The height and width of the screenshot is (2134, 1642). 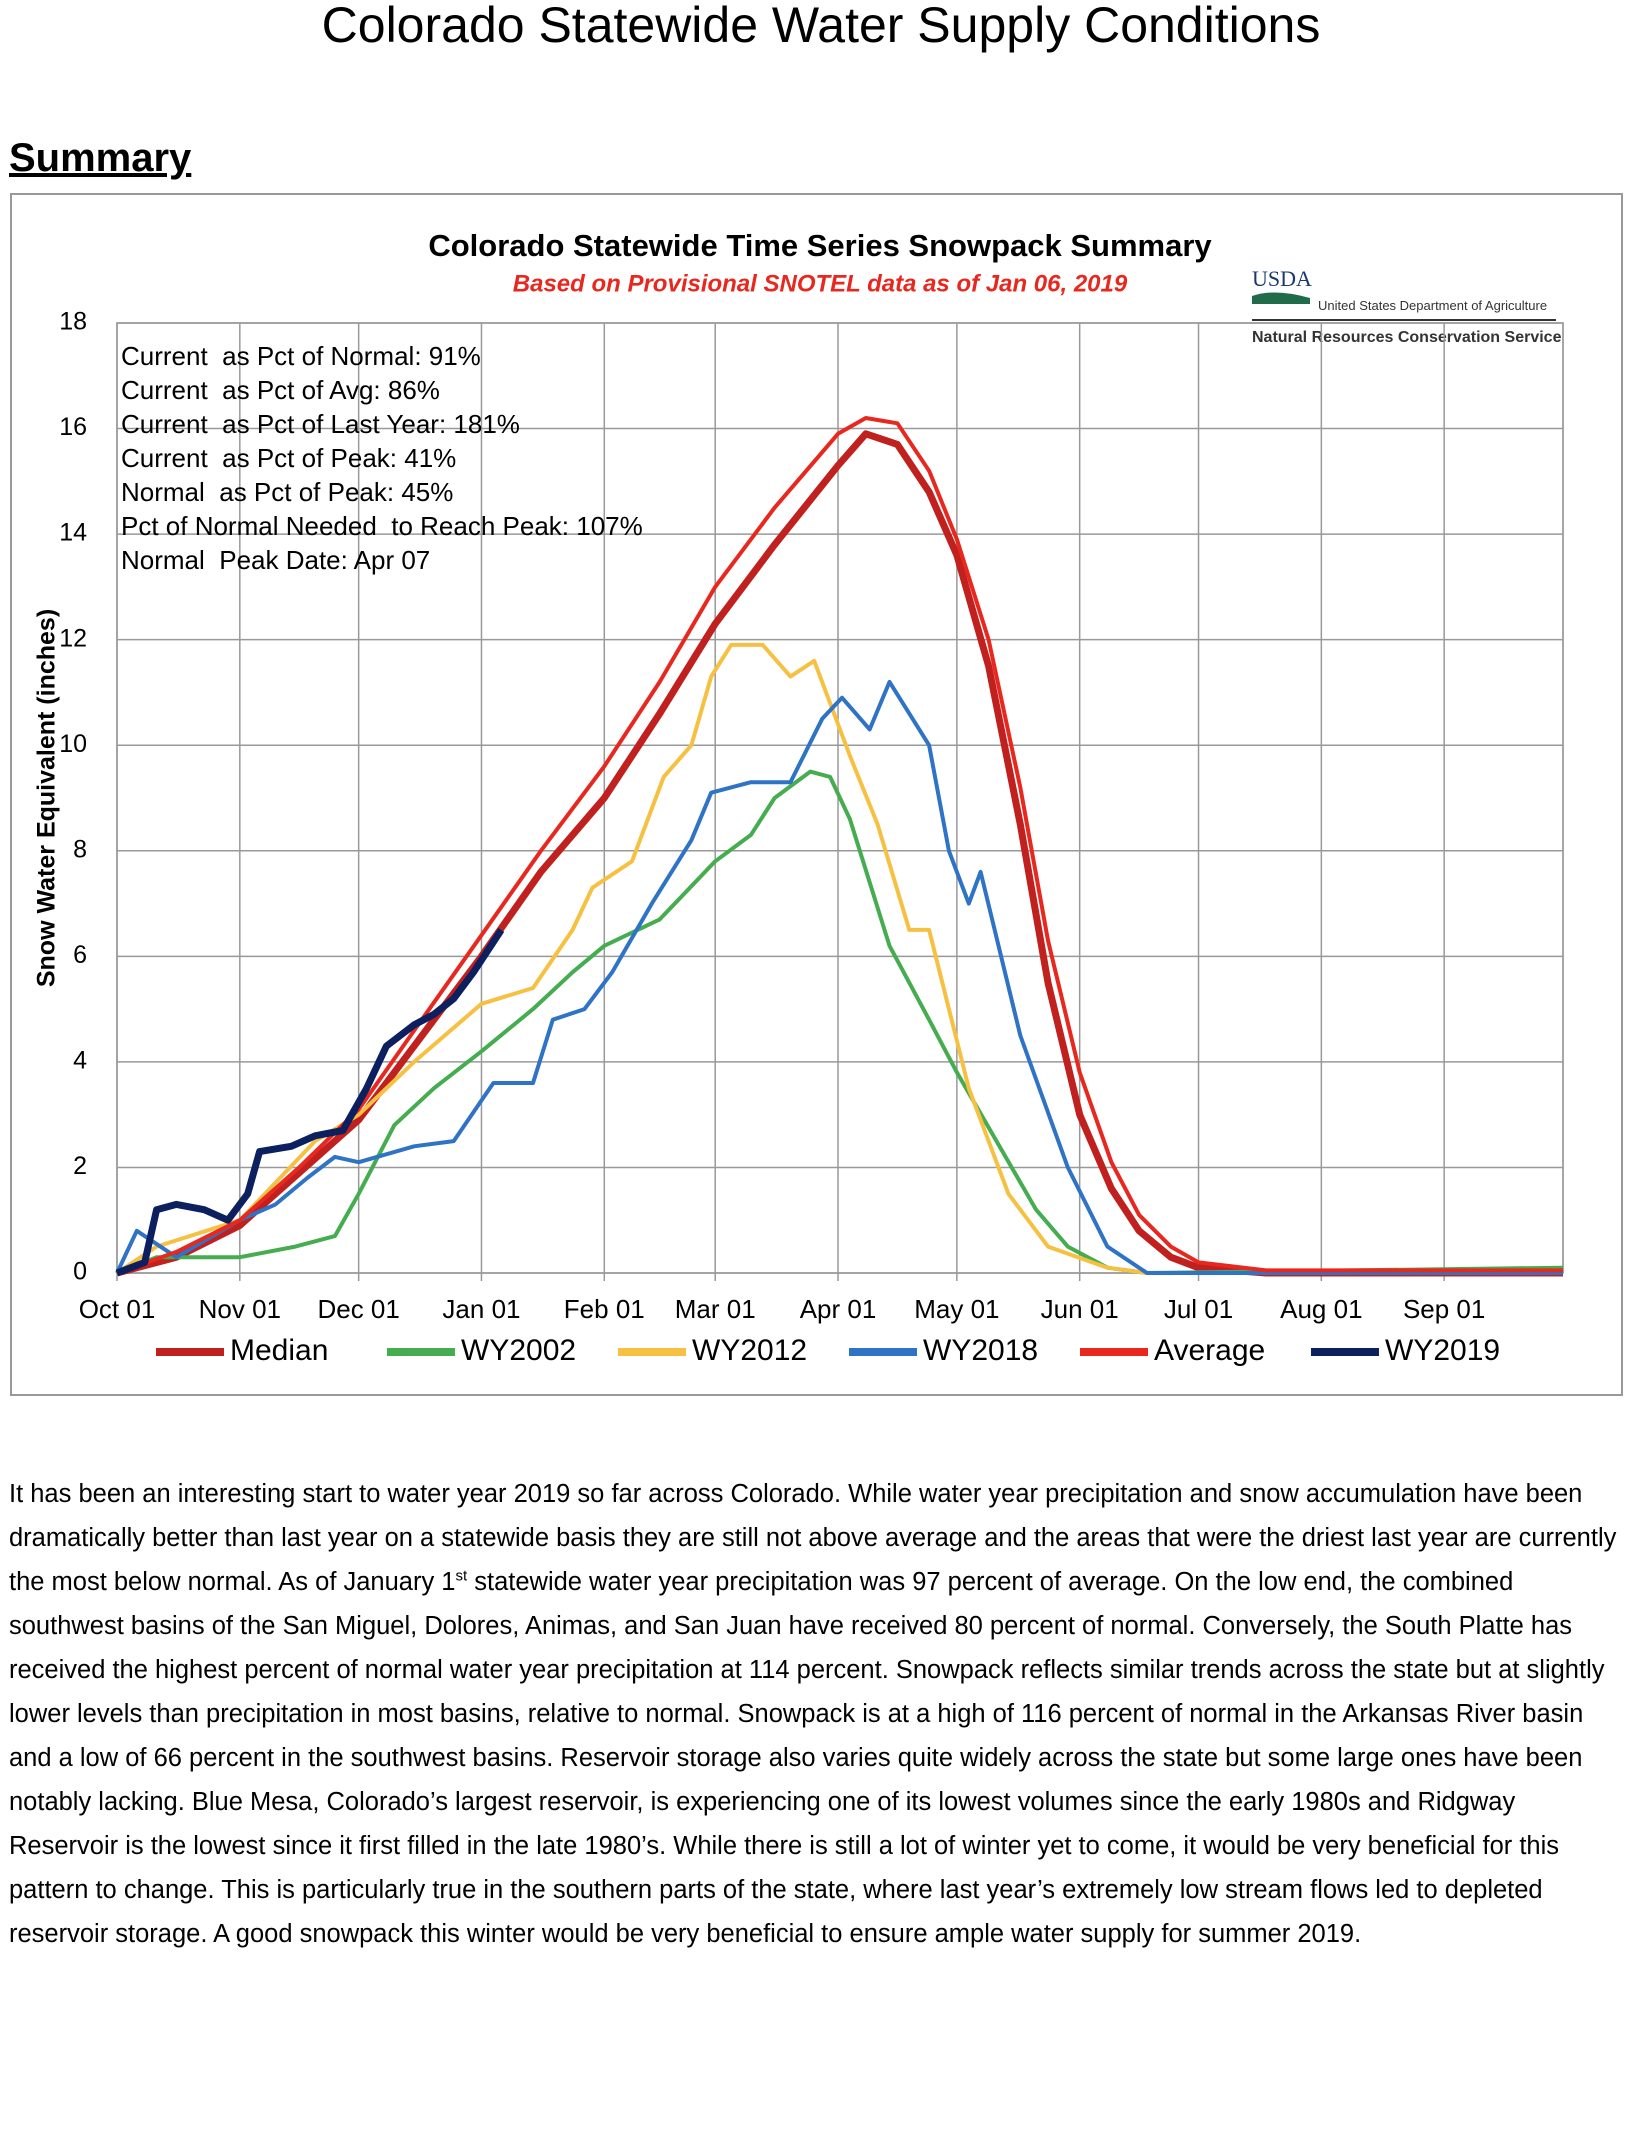 What do you see at coordinates (461, 1576) in the screenshot?
I see `superscript: st` at bounding box center [461, 1576].